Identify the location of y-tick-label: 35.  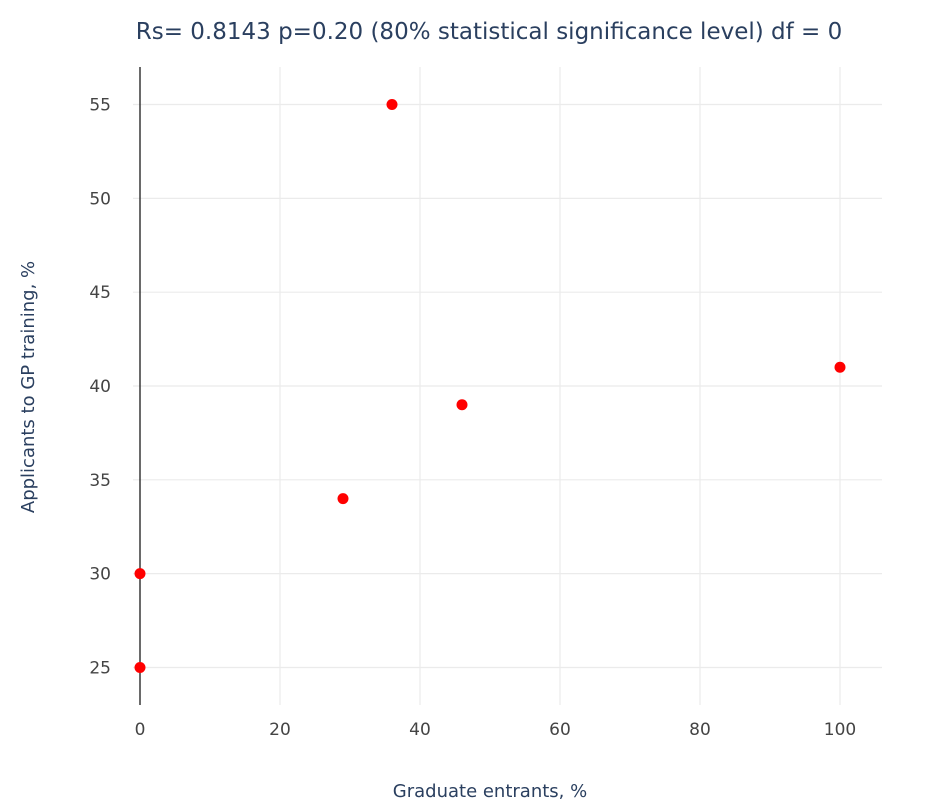
(100, 481).